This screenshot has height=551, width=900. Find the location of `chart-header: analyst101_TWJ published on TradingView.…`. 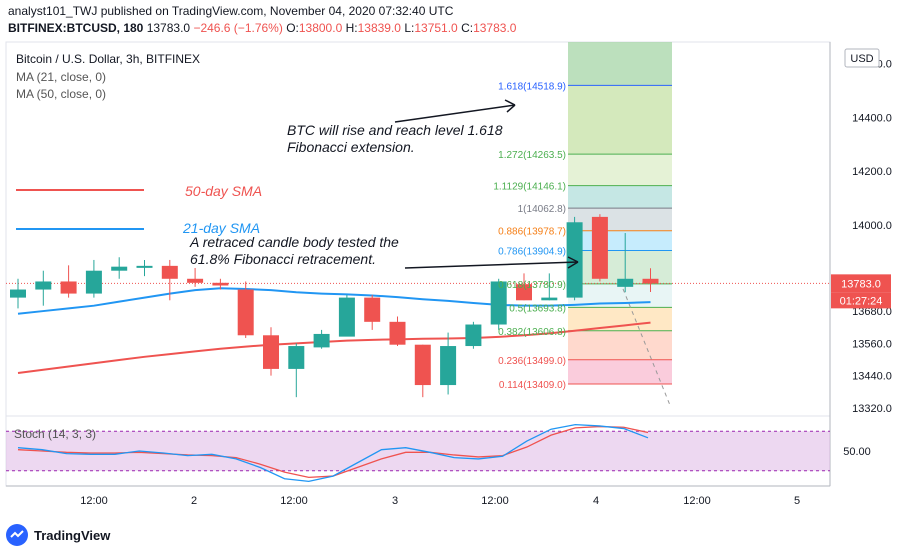

chart-header: analyst101_TWJ published on TradingView.… is located at coordinates (450, 20).